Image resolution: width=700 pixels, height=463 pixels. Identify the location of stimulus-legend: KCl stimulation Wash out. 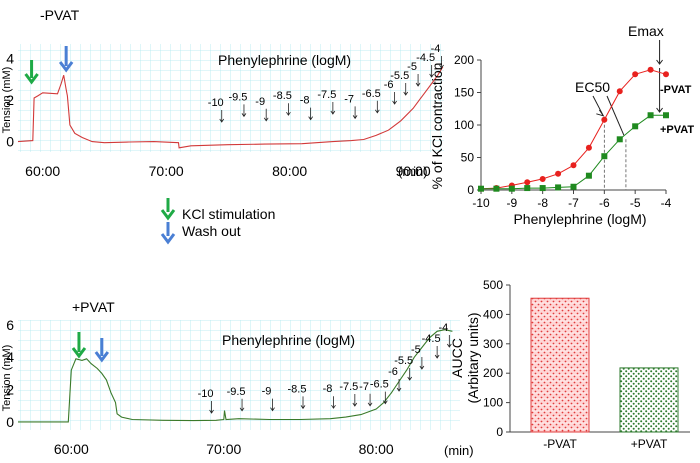
(217, 221).